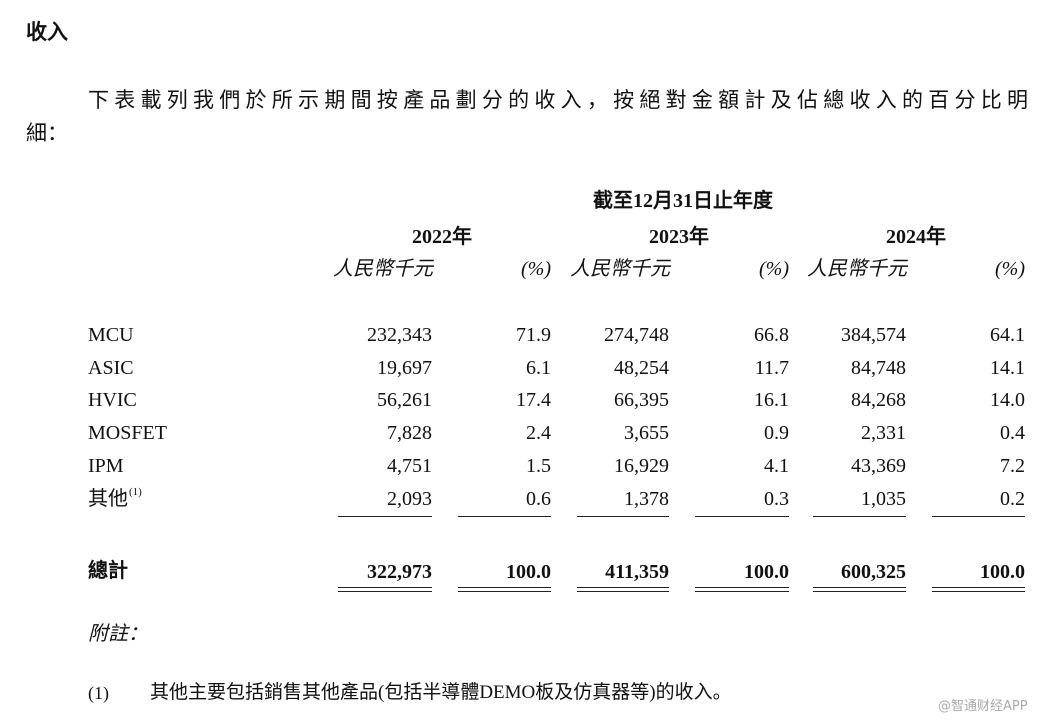  I want to click on row-label: 其他, so click(108, 499).